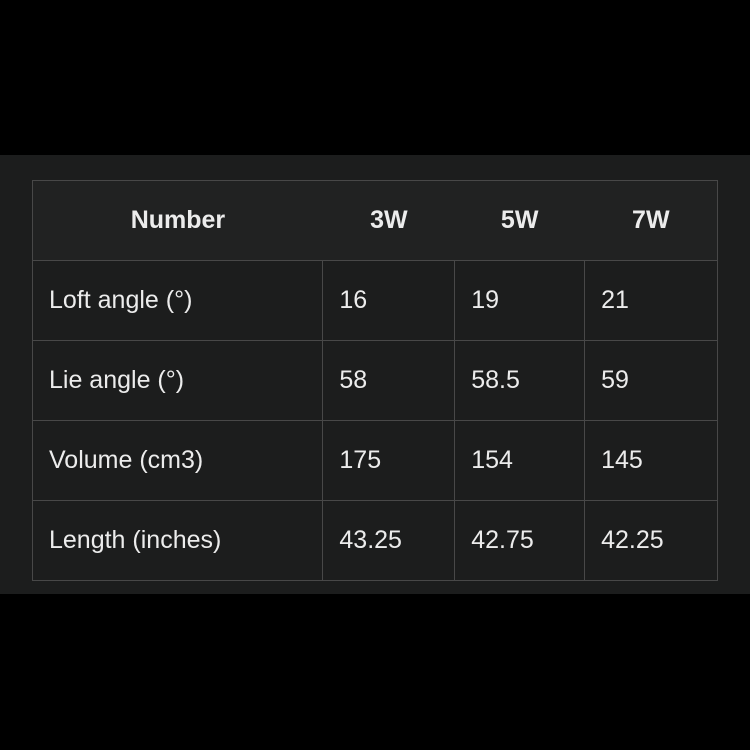  Describe the element at coordinates (520, 460) in the screenshot. I see `table-cell: 154` at that location.